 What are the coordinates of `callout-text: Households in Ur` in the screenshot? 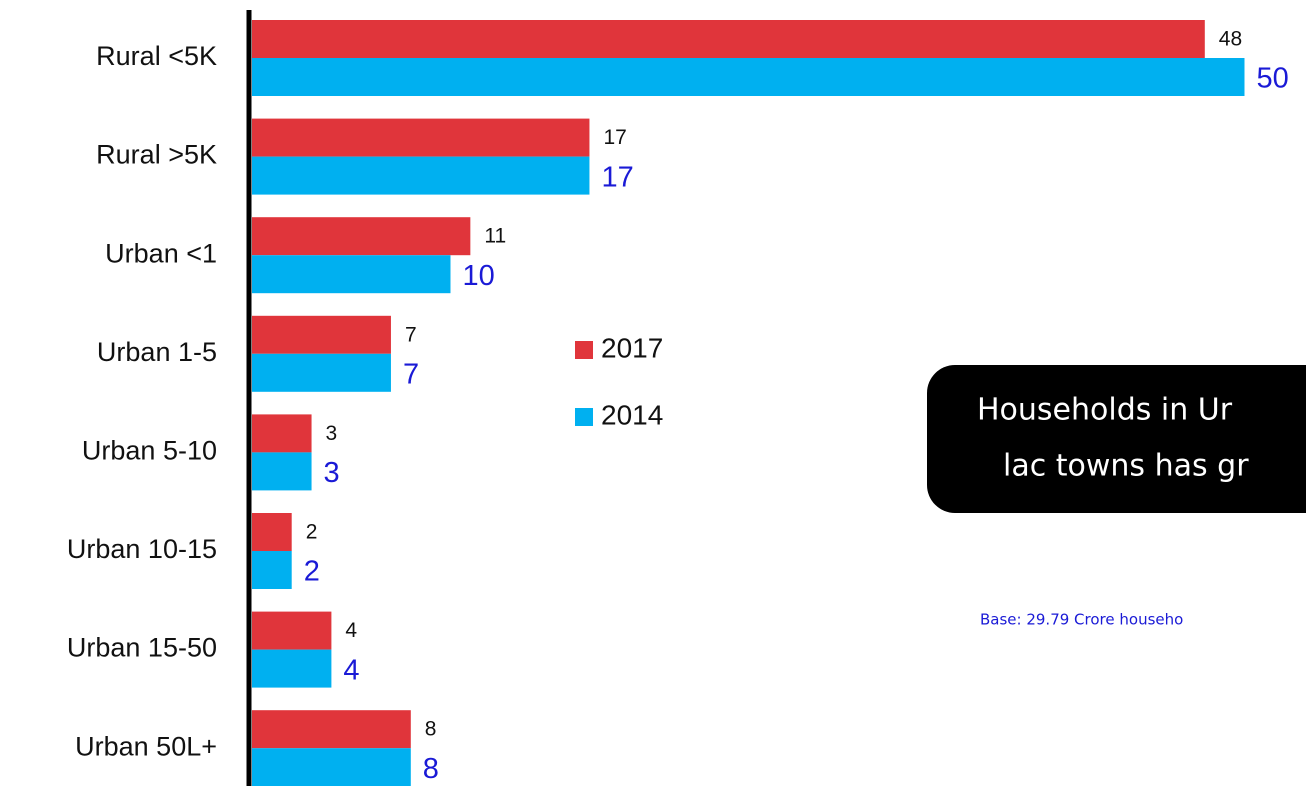 It's located at (1105, 410).